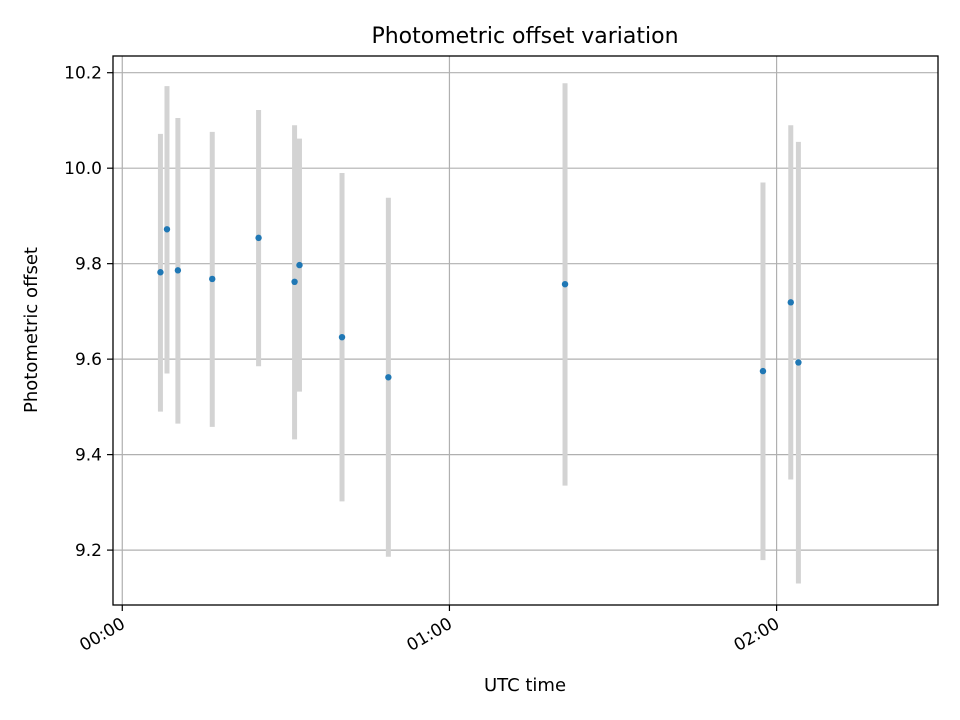 Image resolution: width=960 pixels, height=720 pixels. Describe the element at coordinates (524, 36) in the screenshot. I see `chart-title: Photometric offset variation` at that location.